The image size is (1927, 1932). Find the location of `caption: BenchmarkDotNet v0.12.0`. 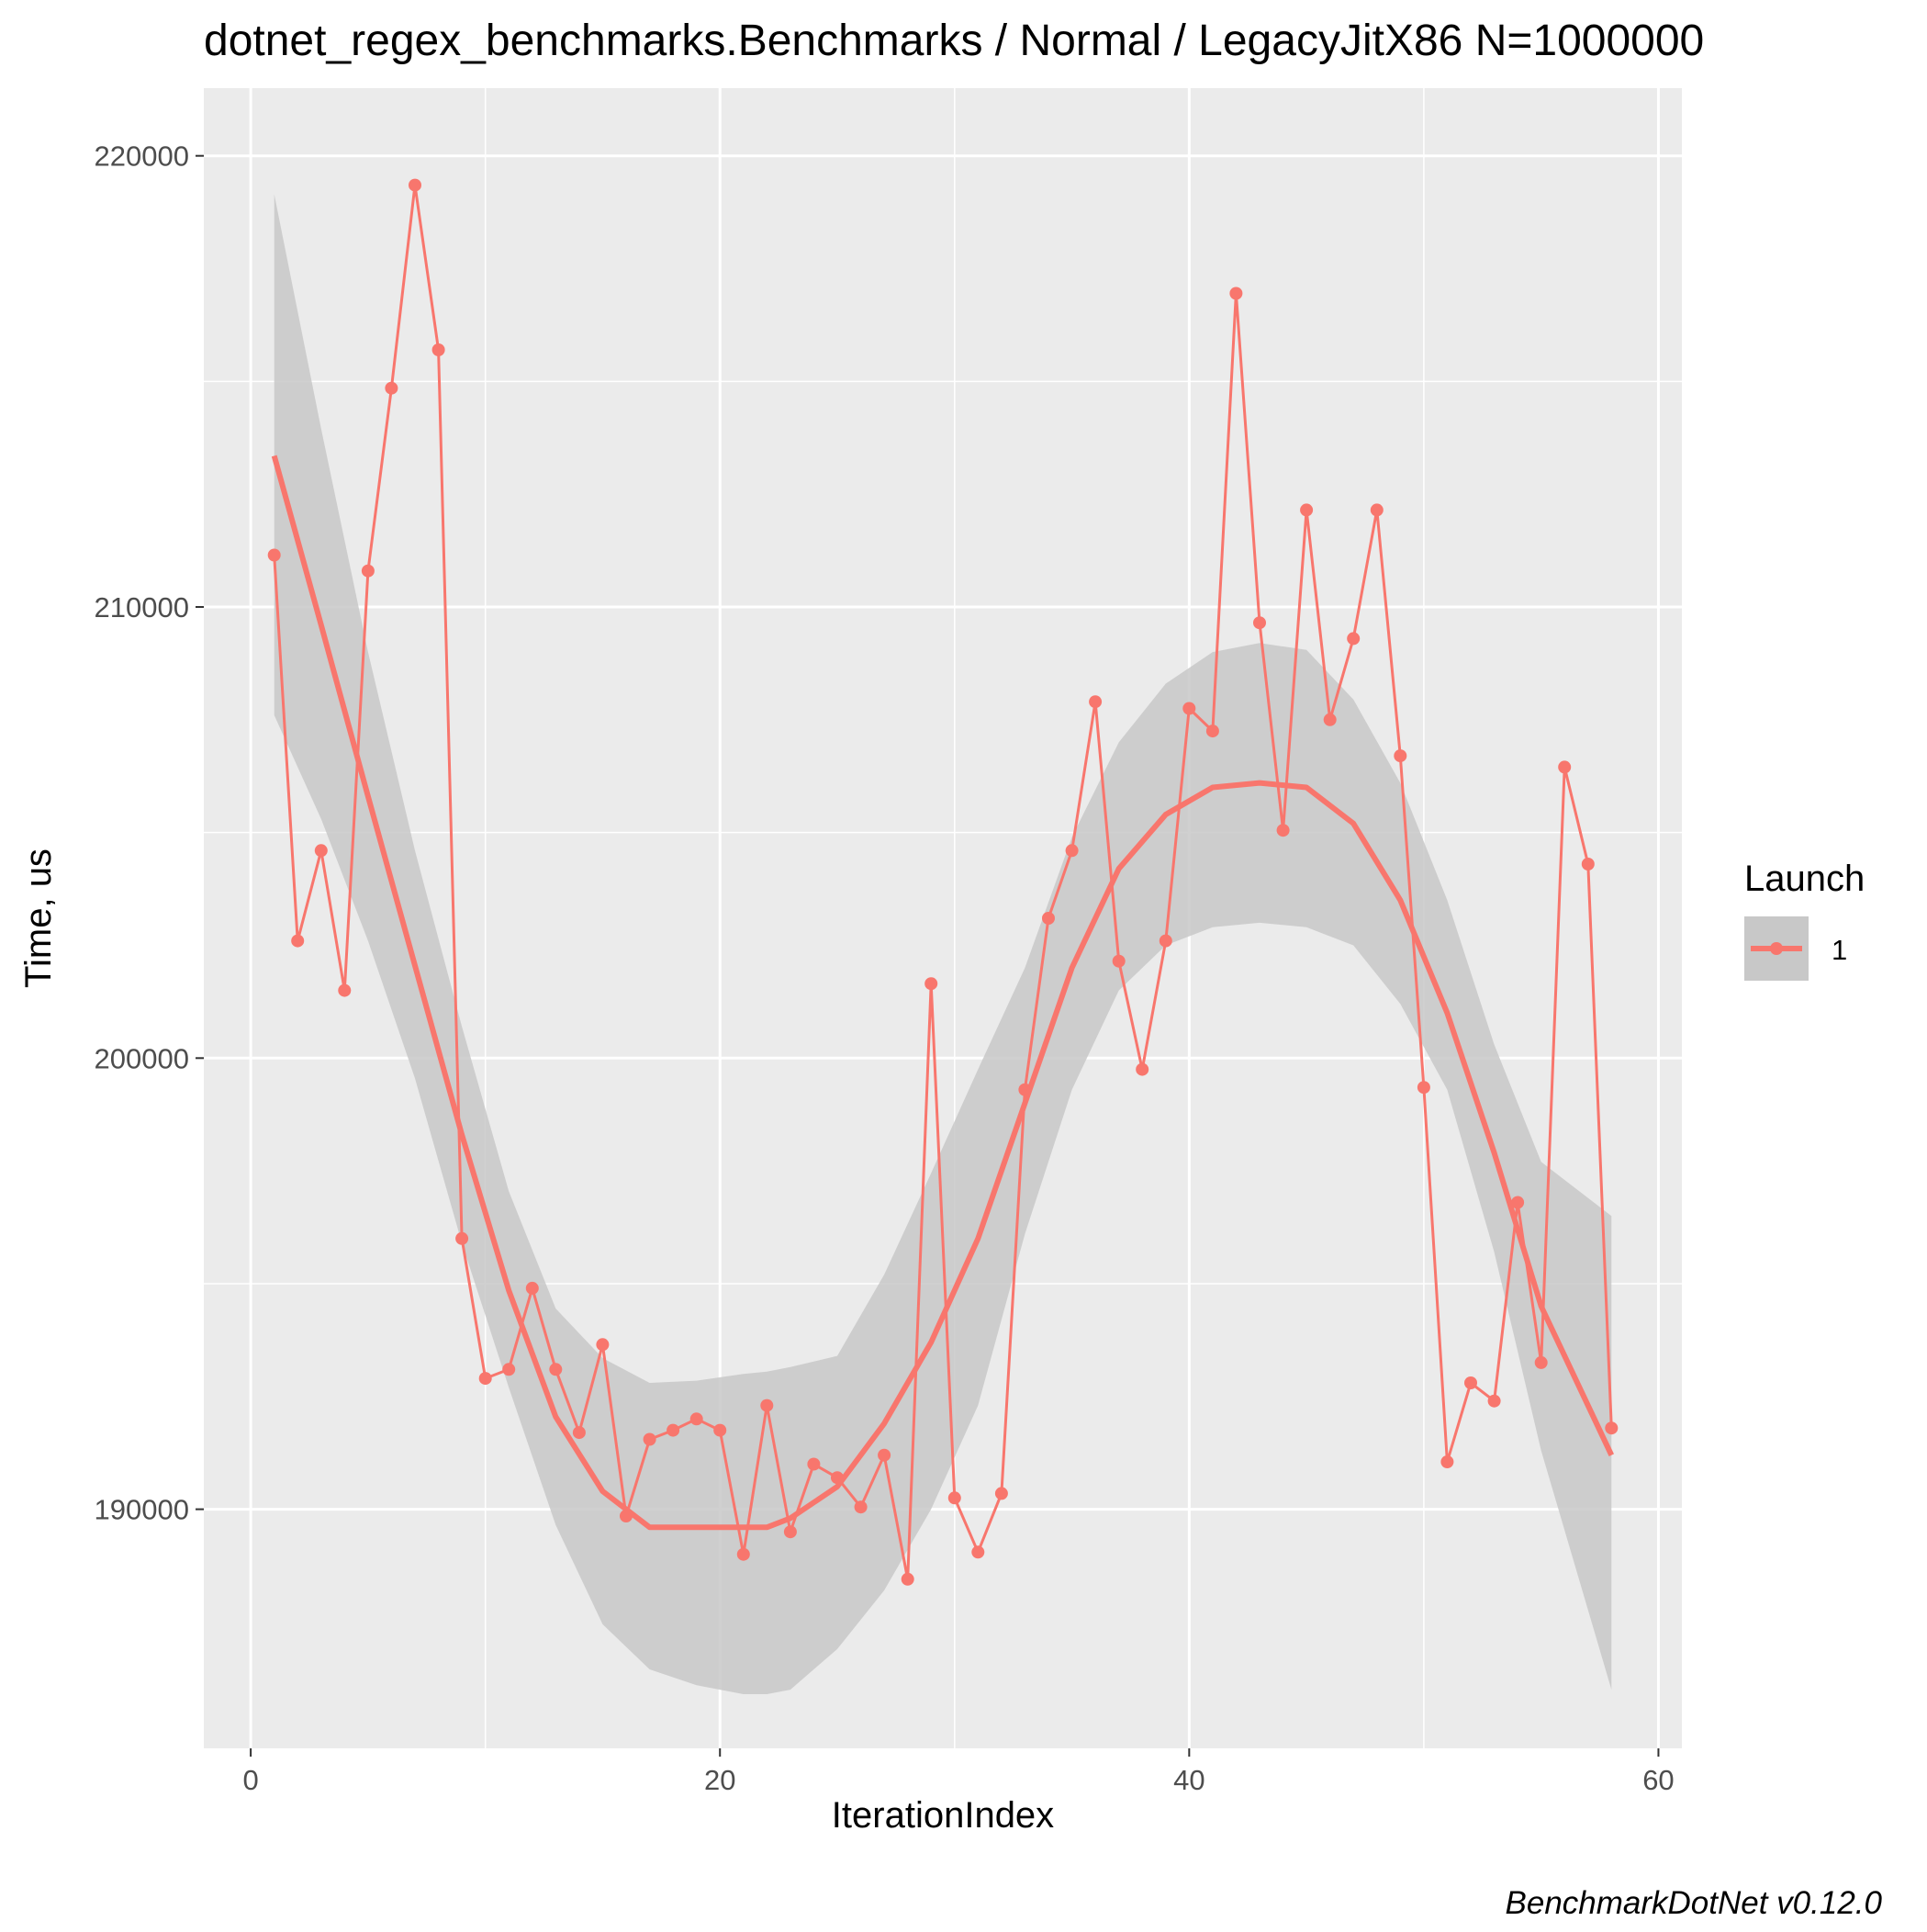

caption: BenchmarkDotNet v0.12.0 is located at coordinates (1694, 1903).